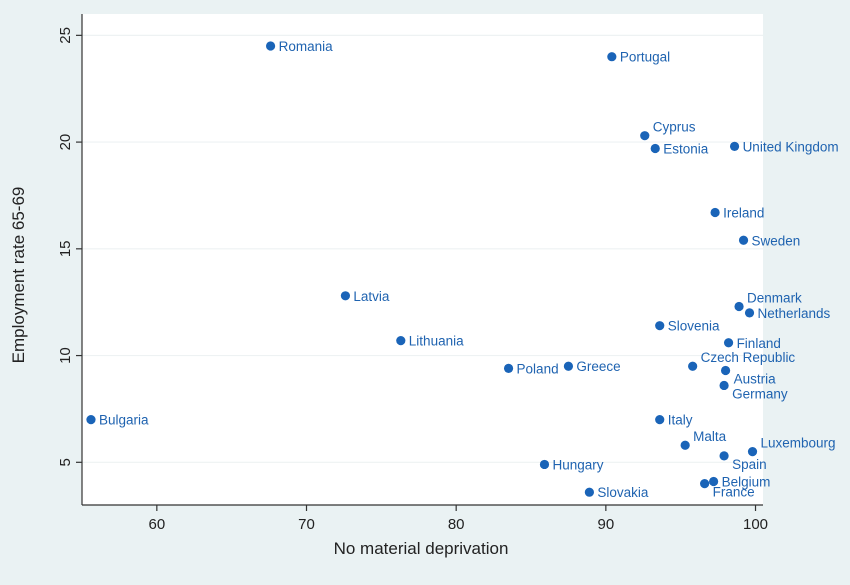 The image size is (850, 585). I want to click on point-label: Austria, so click(755, 379).